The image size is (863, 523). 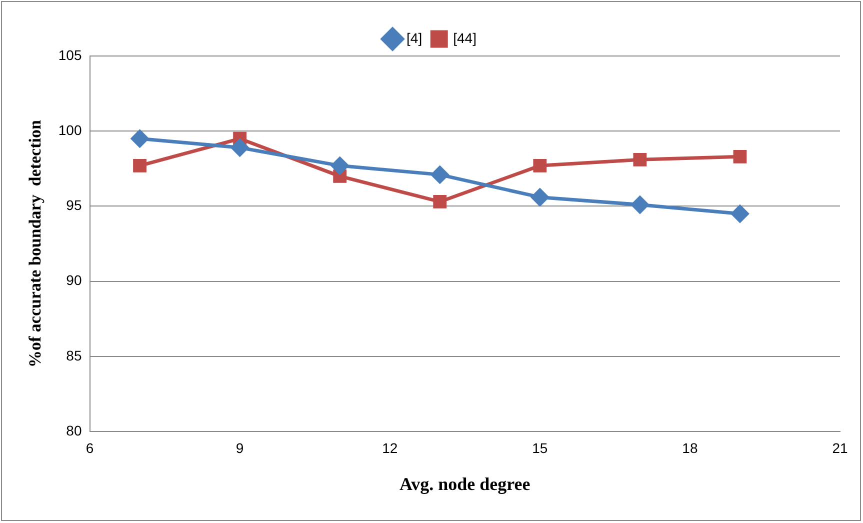 What do you see at coordinates (840, 448) in the screenshot?
I see `x-tick-label: 21` at bounding box center [840, 448].